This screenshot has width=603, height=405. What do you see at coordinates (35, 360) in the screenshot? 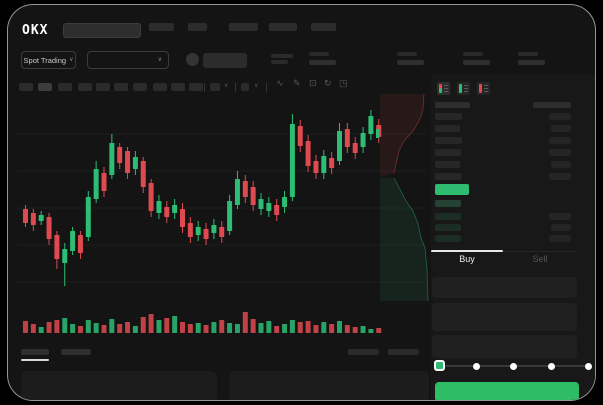
I see `active-tab-underline` at bounding box center [35, 360].